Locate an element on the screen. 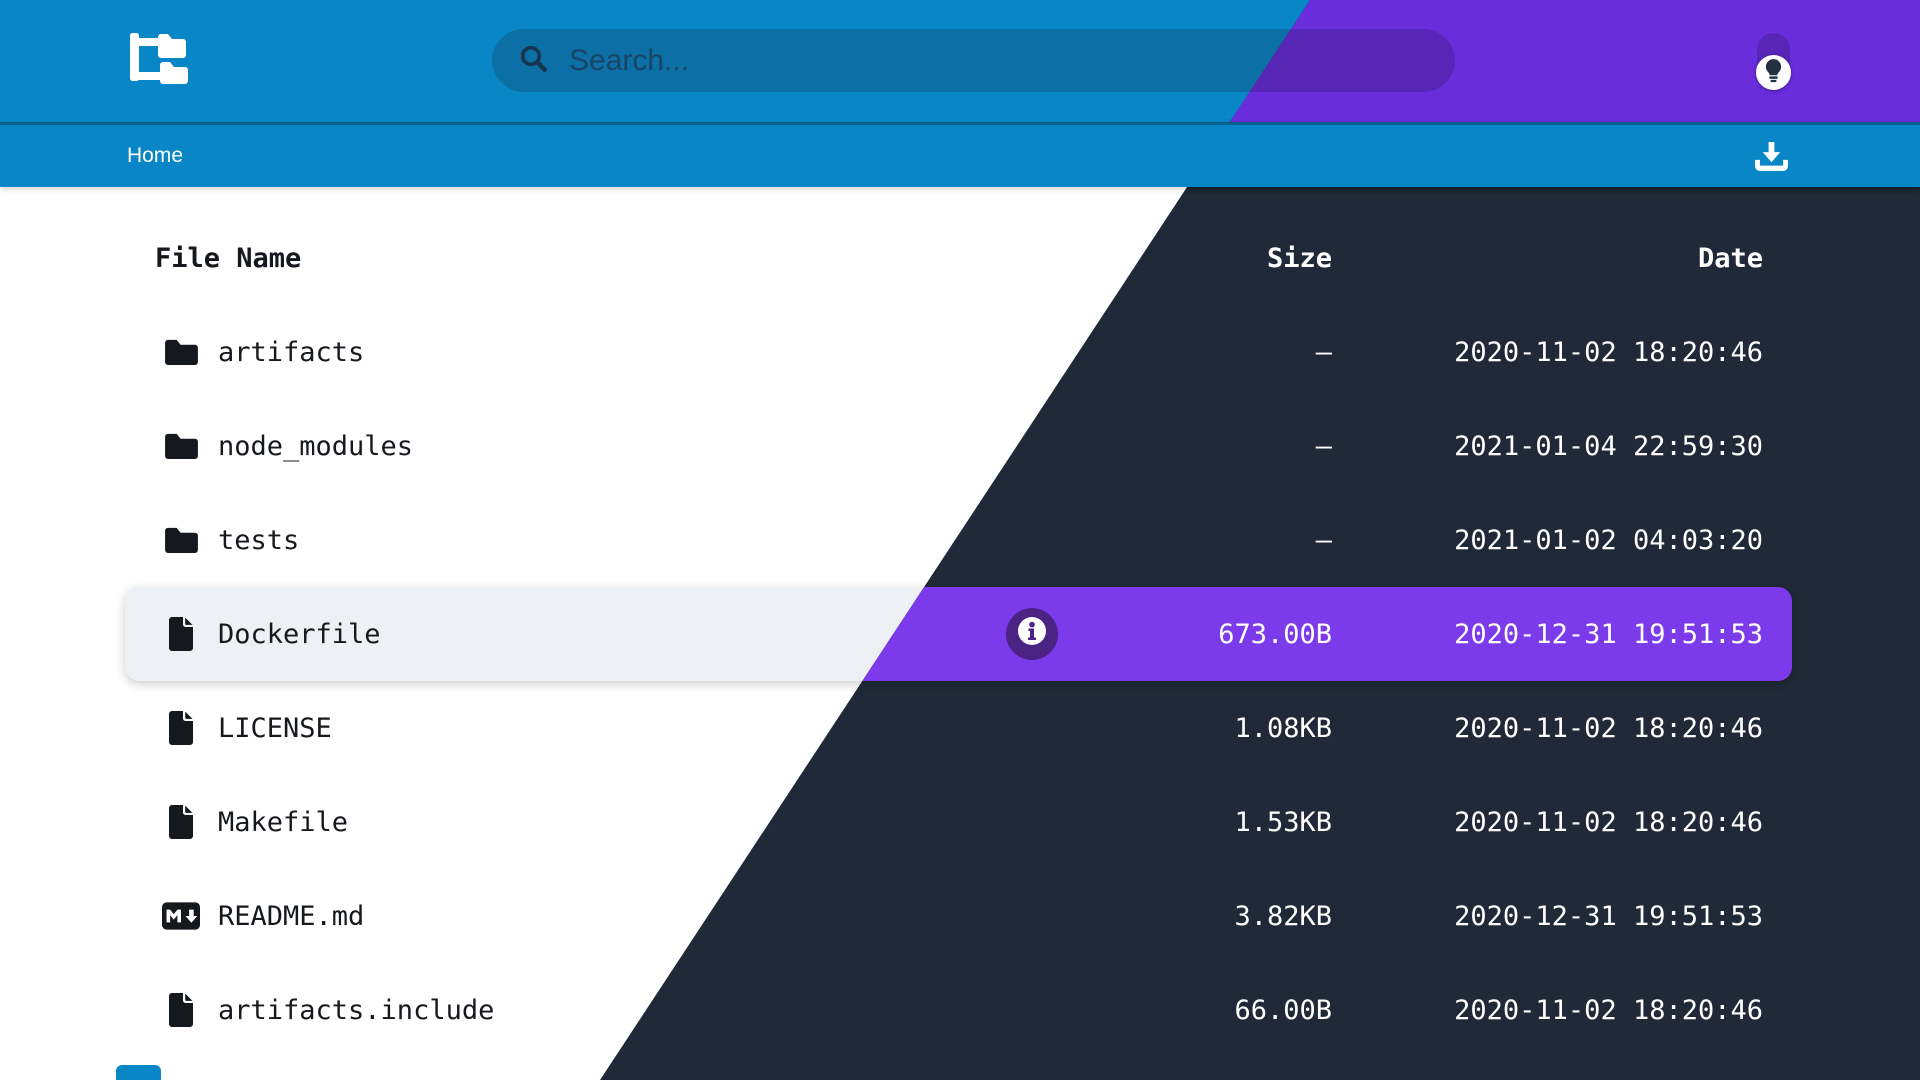 This screenshot has width=1920, height=1080. partially-visible-bottom-element is located at coordinates (138, 1072).